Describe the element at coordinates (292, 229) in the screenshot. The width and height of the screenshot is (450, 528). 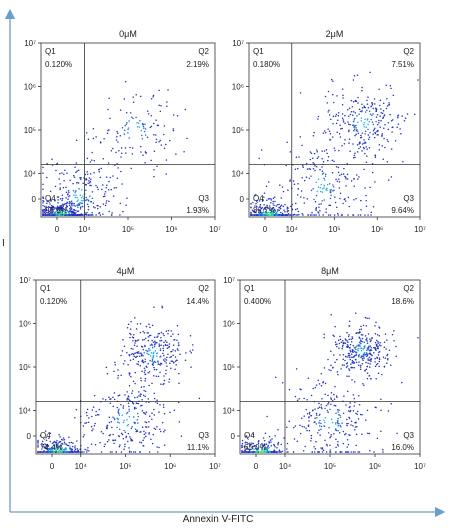
I see `x-tick-label: 10⁴` at that location.